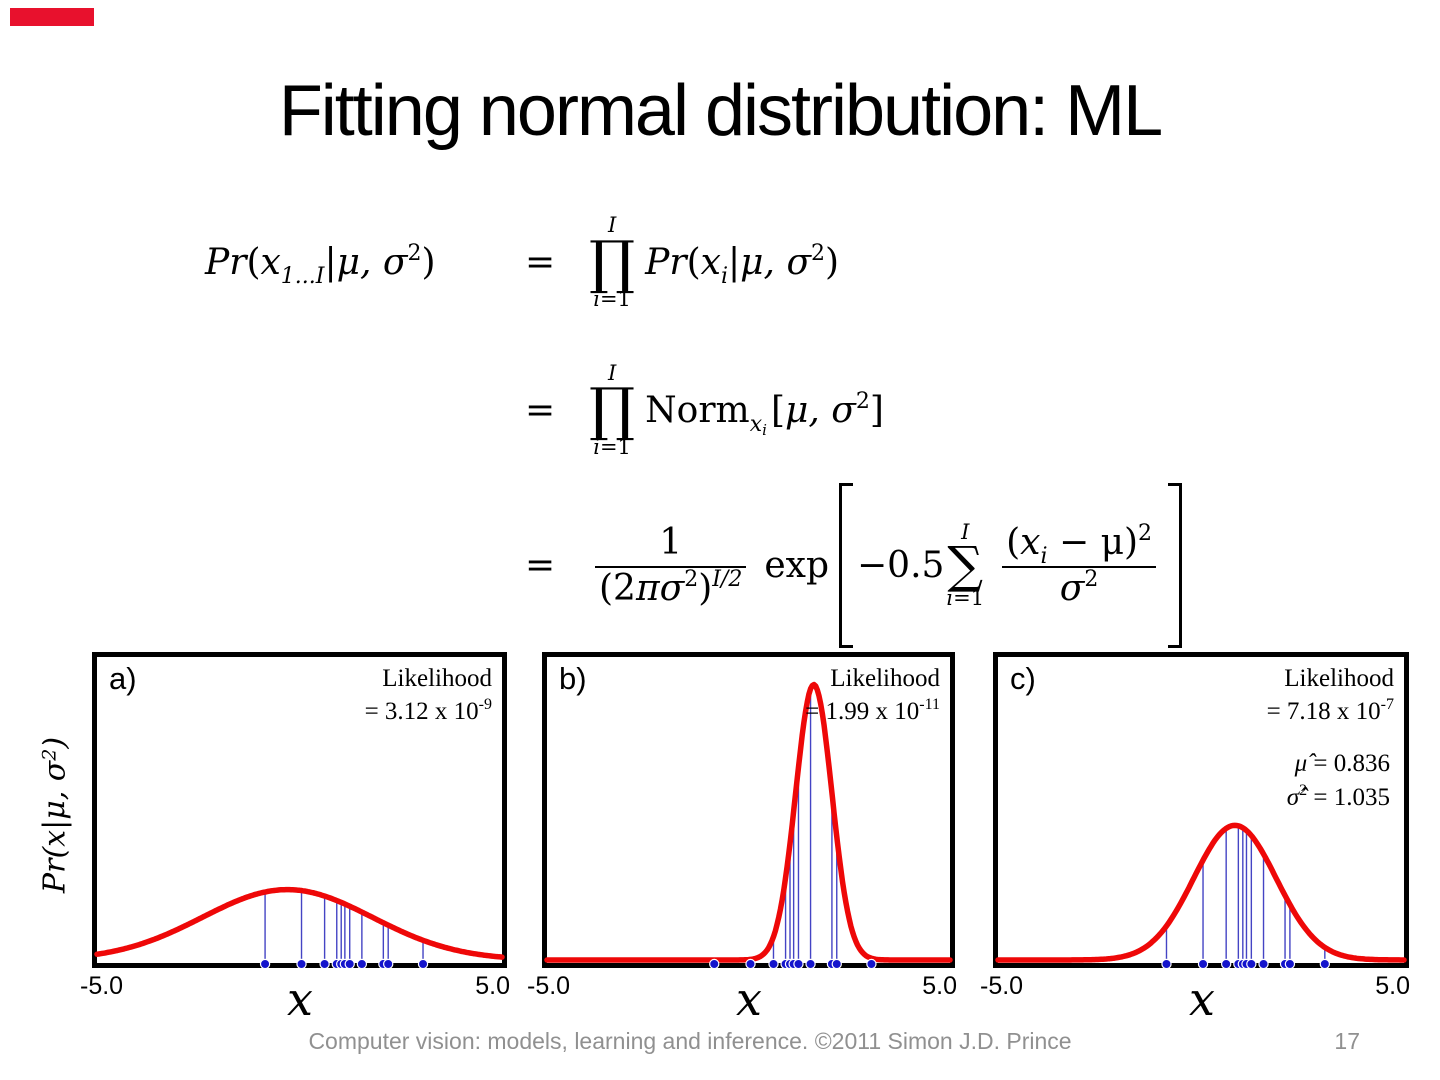 This screenshot has width=1440, height=1080. I want to click on plot-panel-a: a) Likelihood = 3.12 x 10-9, so click(299, 811).